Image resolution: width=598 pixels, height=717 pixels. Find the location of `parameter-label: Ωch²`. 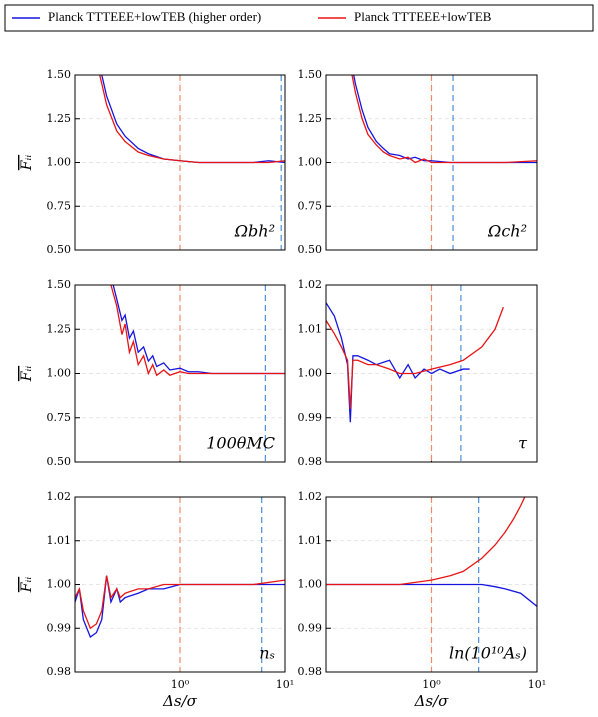

parameter-label: Ωch² is located at coordinates (507, 231).